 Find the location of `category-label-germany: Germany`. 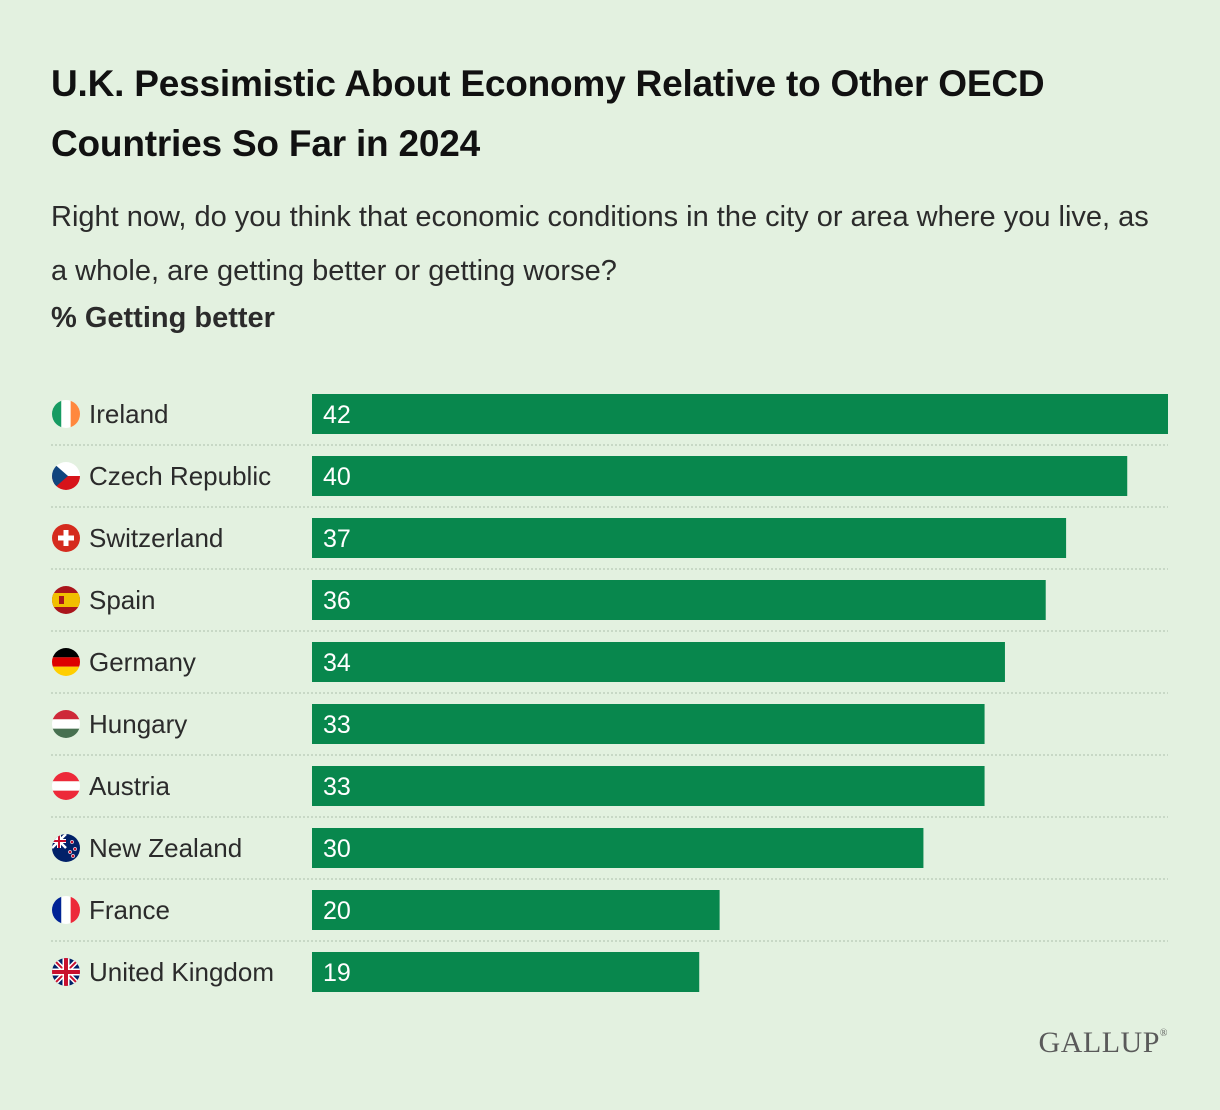

category-label-germany: Germany is located at coordinates (142, 662).